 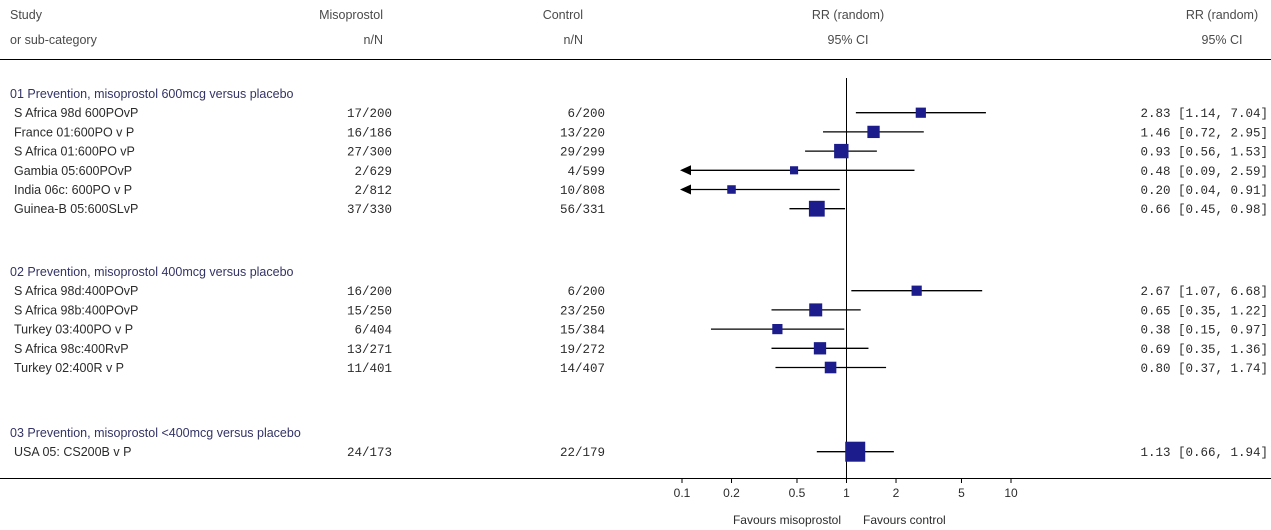 What do you see at coordinates (1204, 453) in the screenshot?
I see `rr-ci-value: 1.13 [0.66, 1.94]` at bounding box center [1204, 453].